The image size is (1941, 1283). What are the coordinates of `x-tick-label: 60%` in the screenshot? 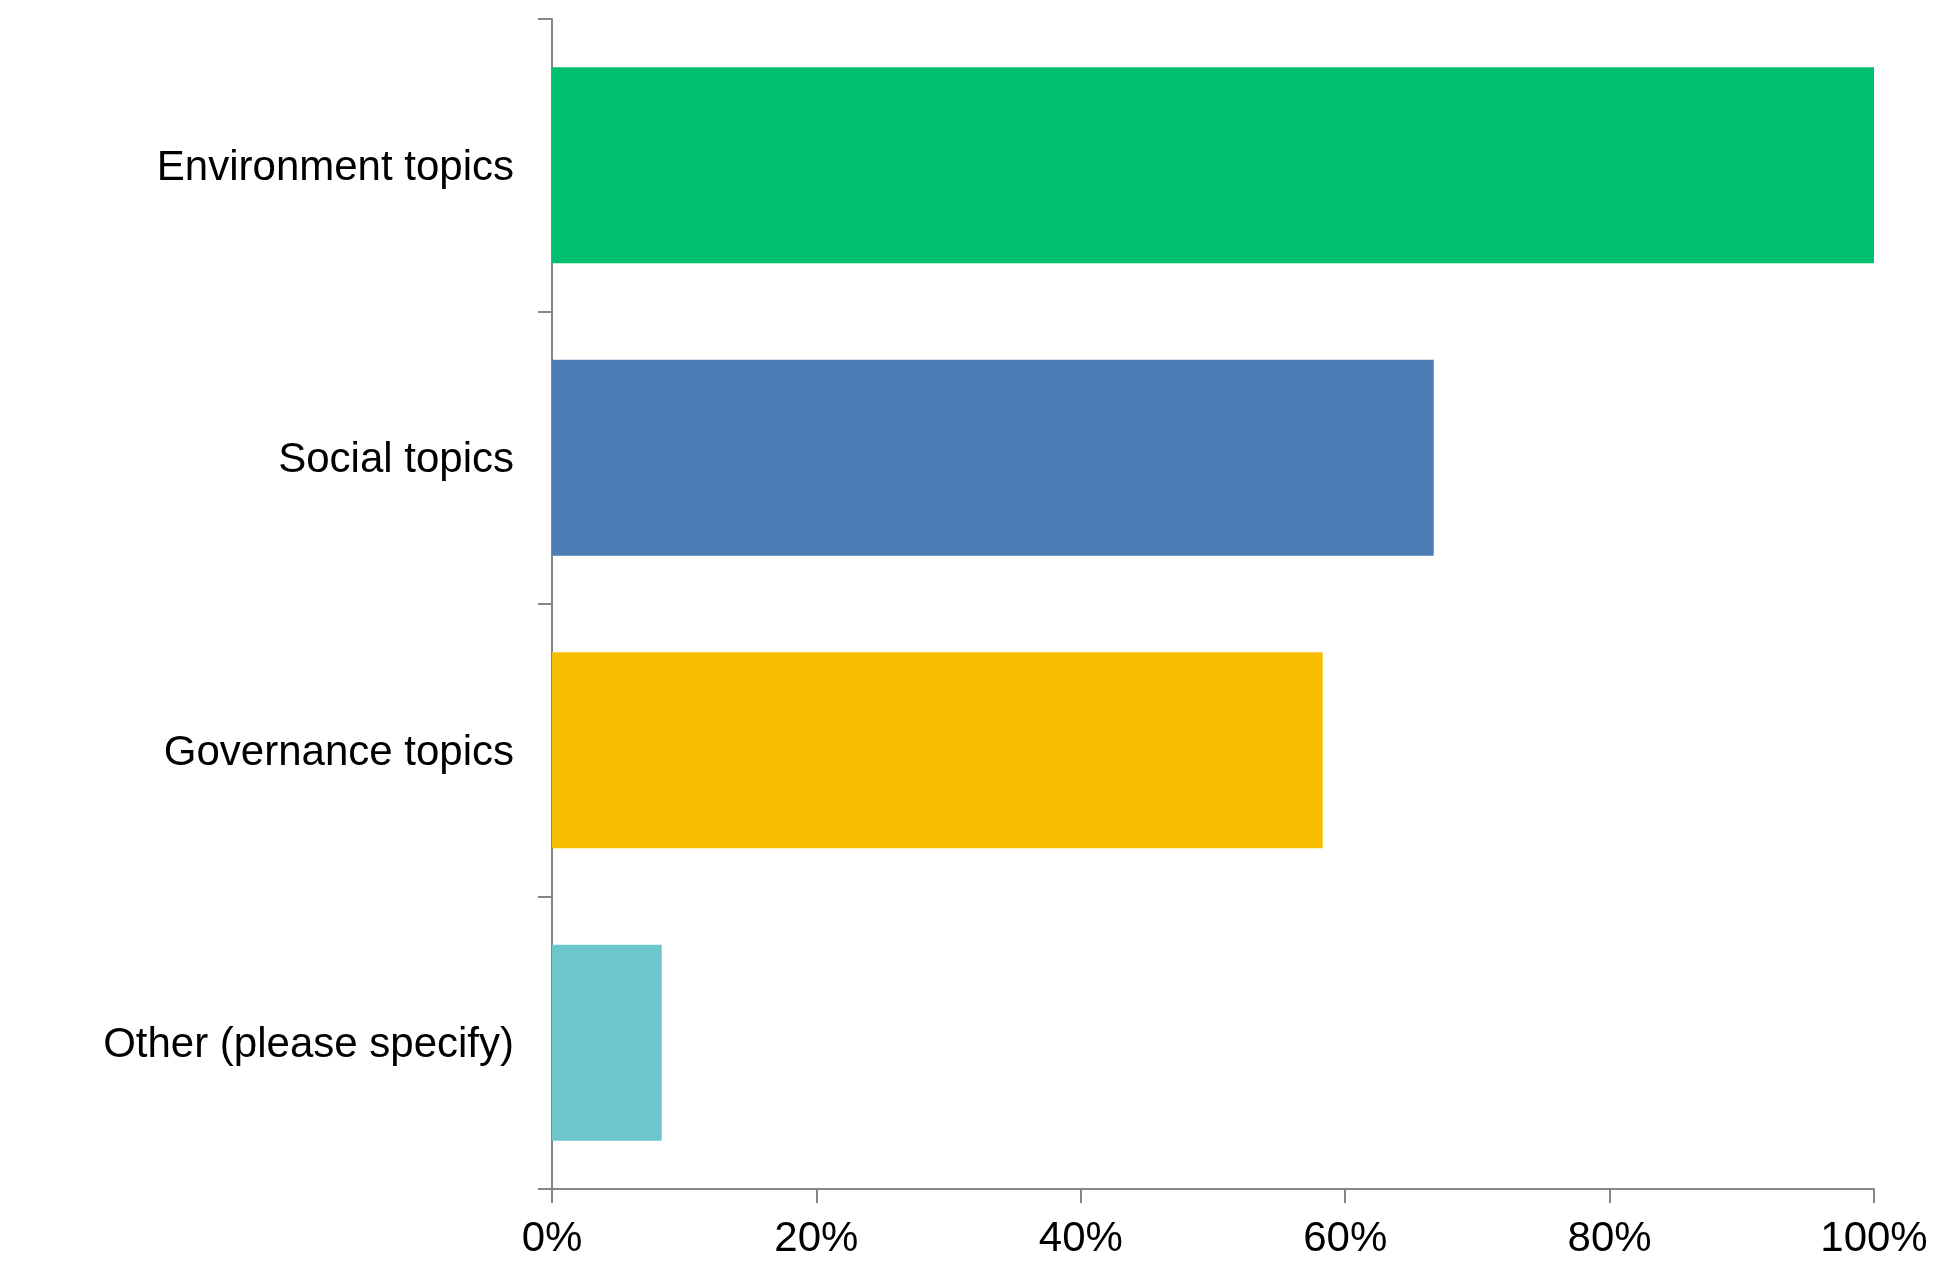 It's located at (1345, 1236).